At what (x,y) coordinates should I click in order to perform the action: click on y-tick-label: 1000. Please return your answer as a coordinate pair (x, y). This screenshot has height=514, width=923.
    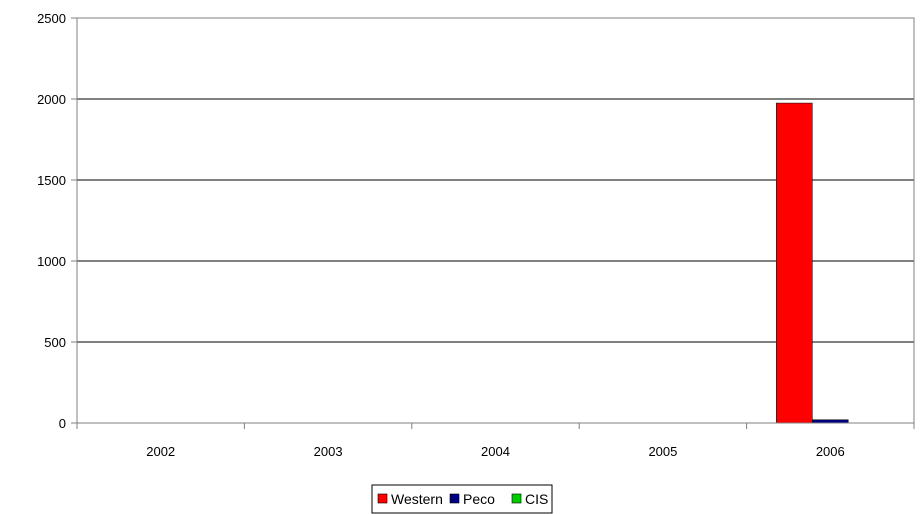
    Looking at the image, I should click on (51, 261).